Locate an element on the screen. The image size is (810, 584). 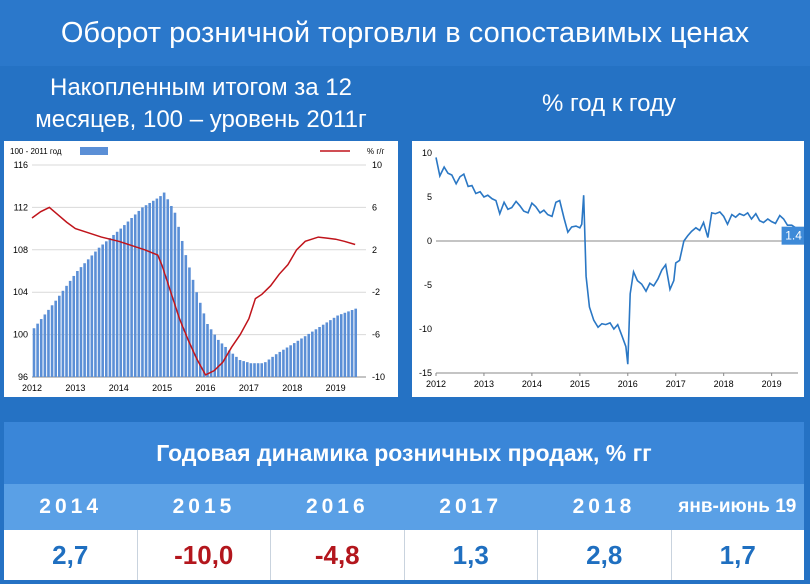
y-right-tick-label: -2 is located at coordinates (376, 292).